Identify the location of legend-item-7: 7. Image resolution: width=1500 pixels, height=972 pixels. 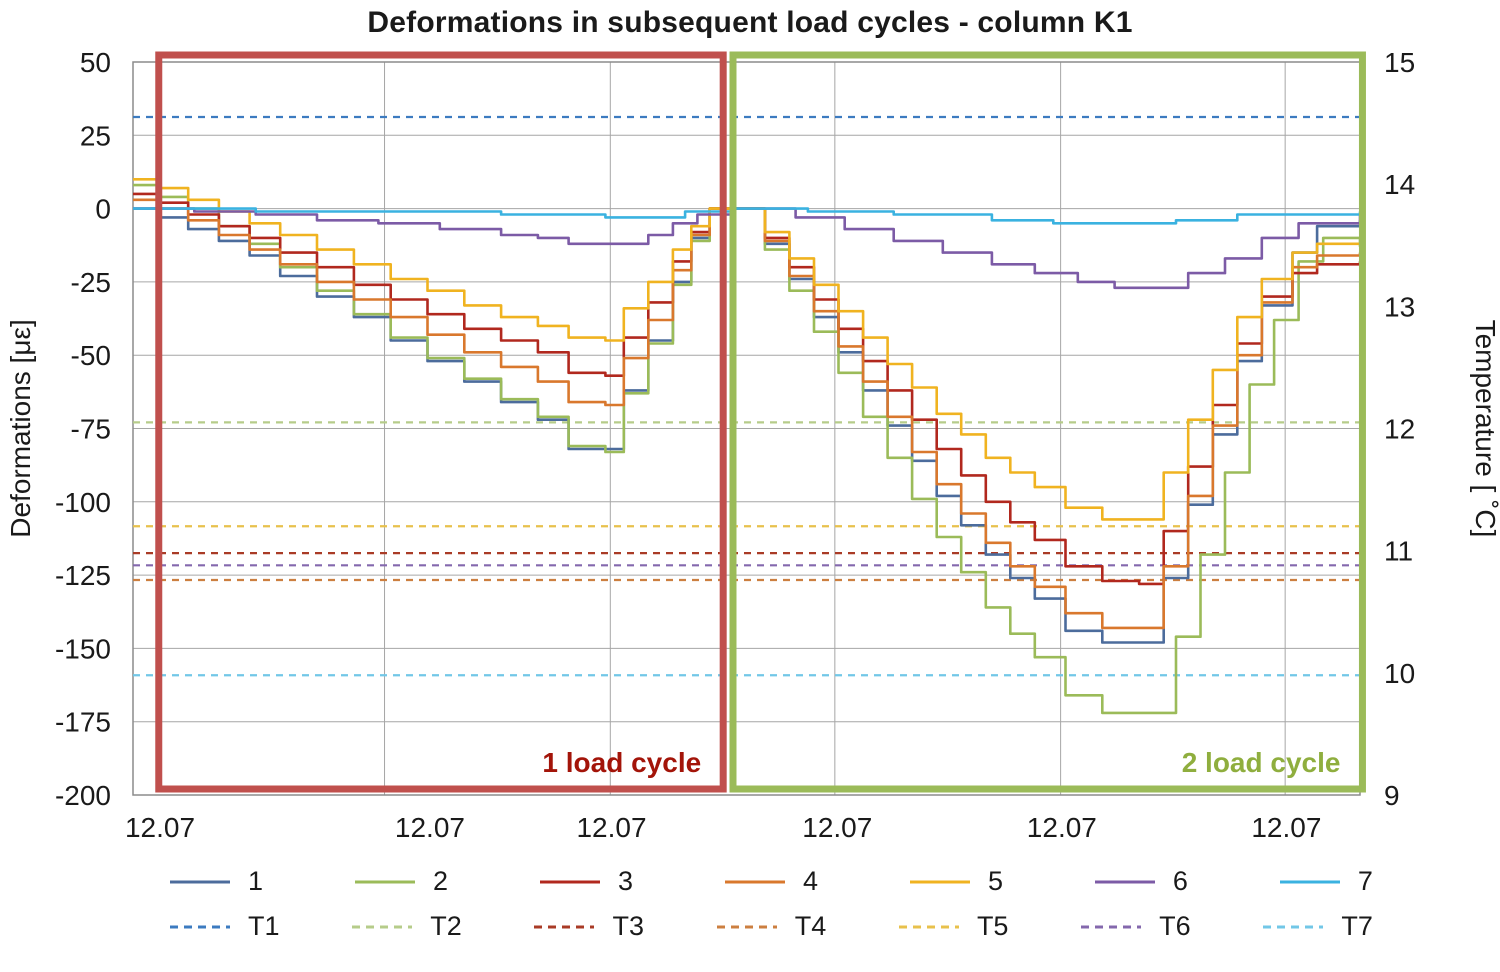
(1325, 881).